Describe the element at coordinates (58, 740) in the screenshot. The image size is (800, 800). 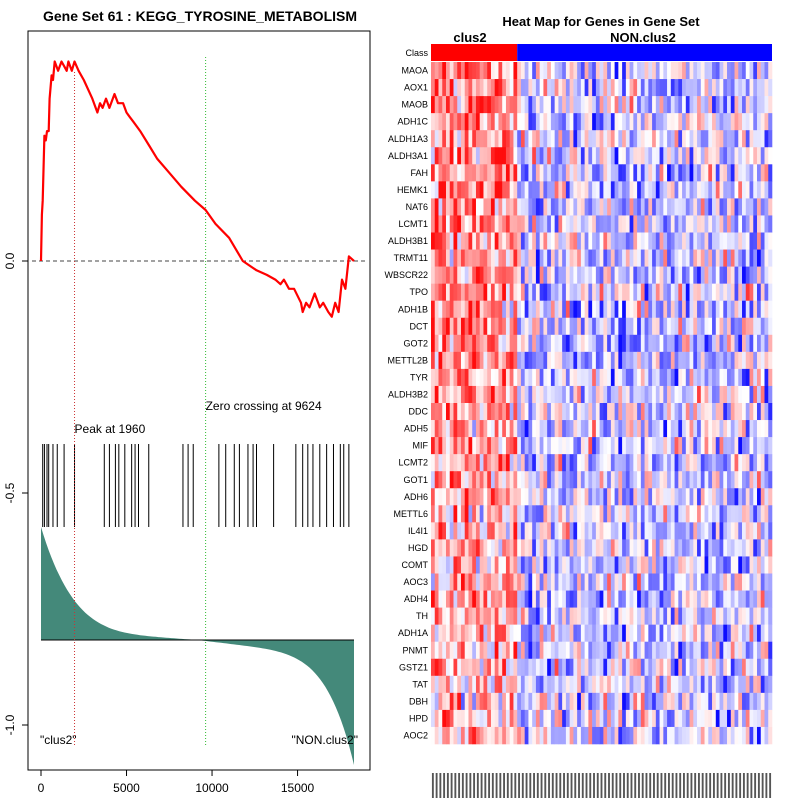
I see `left-class-label: "clus2"` at that location.